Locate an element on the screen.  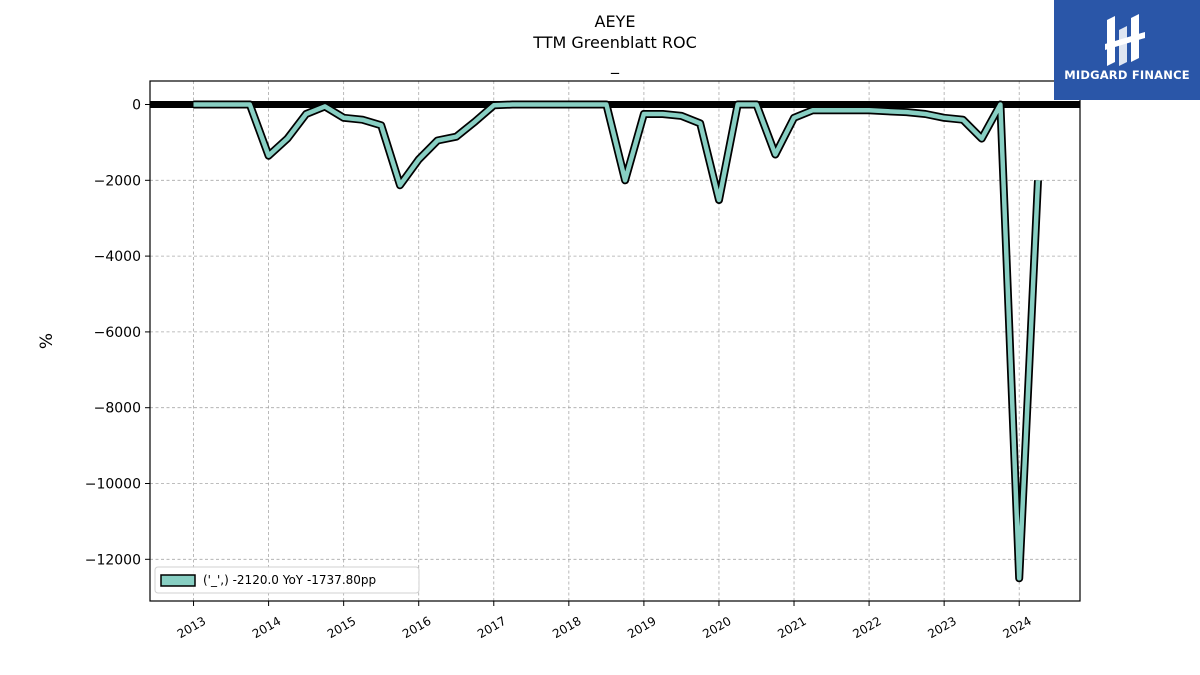
legend-label: ('_',) -2120.0 YoY -1737.80pp is located at coordinates (289, 580).